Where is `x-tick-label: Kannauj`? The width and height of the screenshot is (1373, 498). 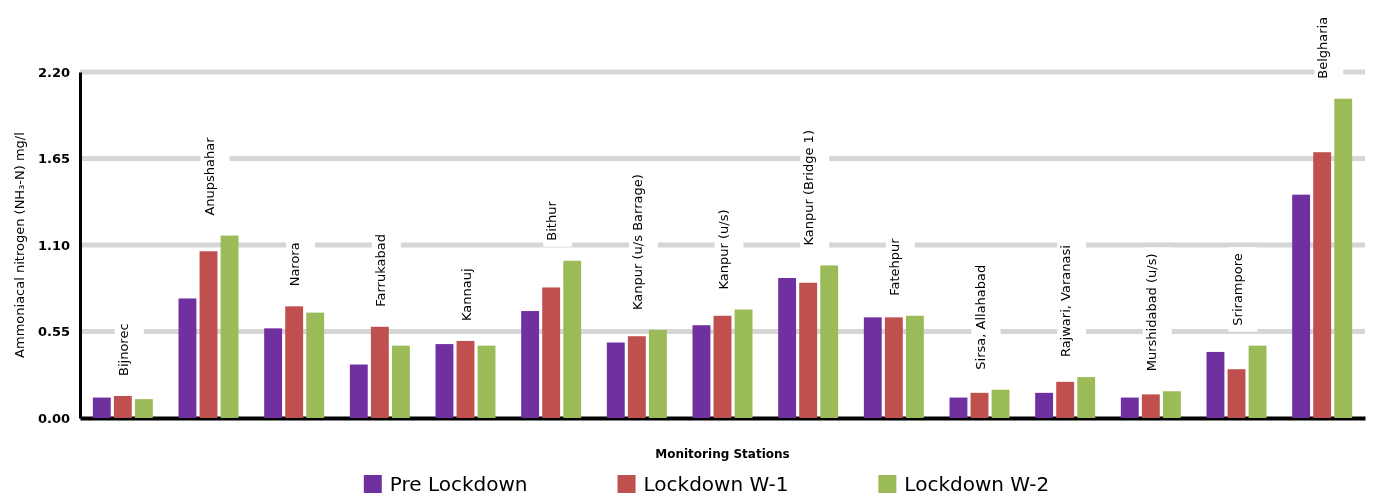 x-tick-label: Kannauj is located at coordinates (466, 294).